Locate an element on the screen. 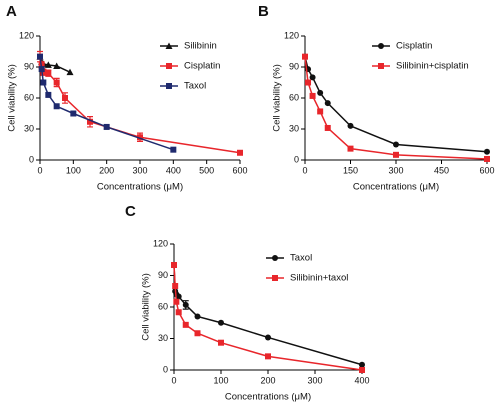  legend-label: Silibinin+taxol is located at coordinates (319, 278).